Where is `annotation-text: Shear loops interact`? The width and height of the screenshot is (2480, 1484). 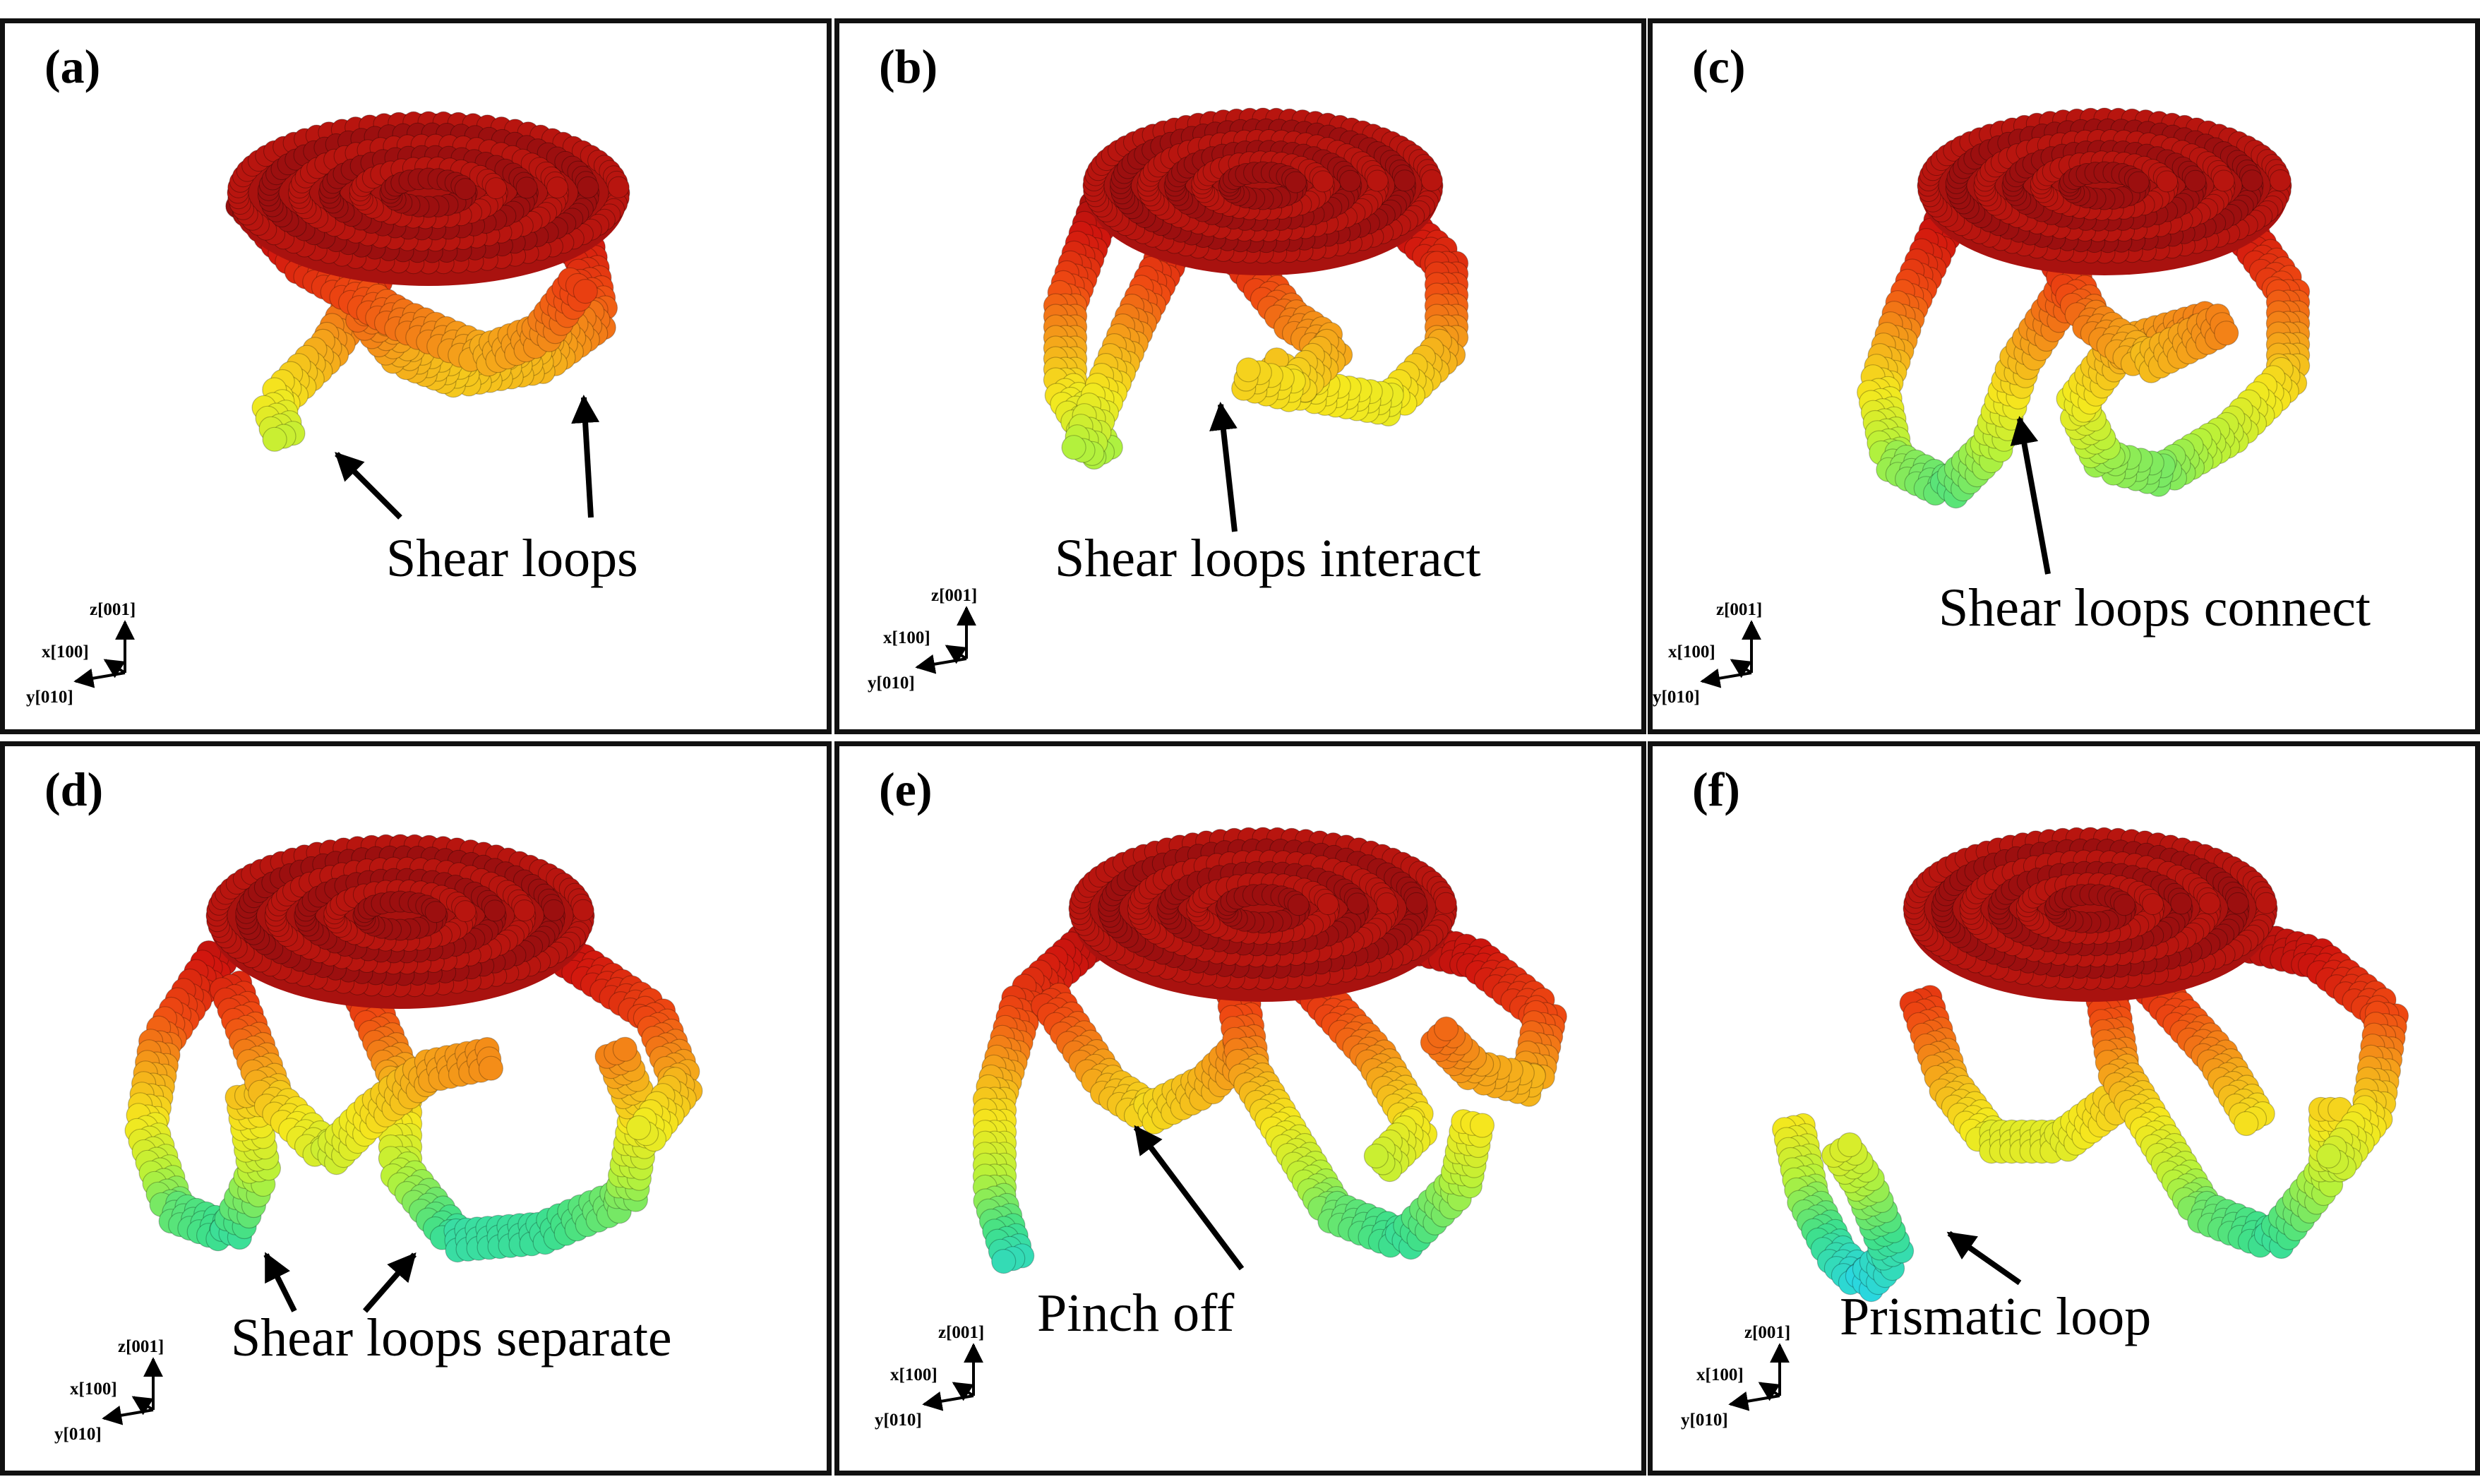
annotation-text: Shear loops interact is located at coordinates (1268, 558).